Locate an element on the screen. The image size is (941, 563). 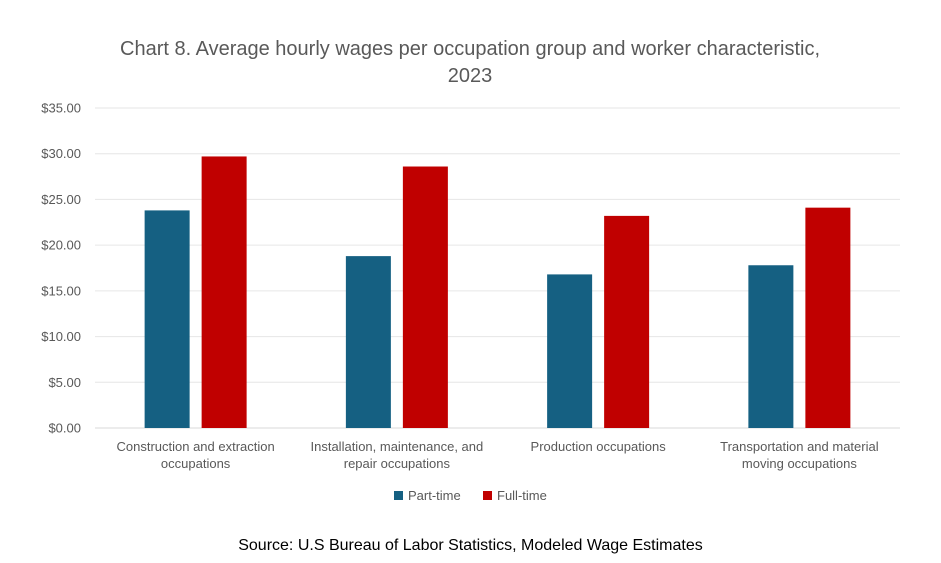
y-tick-label: $15.00 is located at coordinates (61, 290).